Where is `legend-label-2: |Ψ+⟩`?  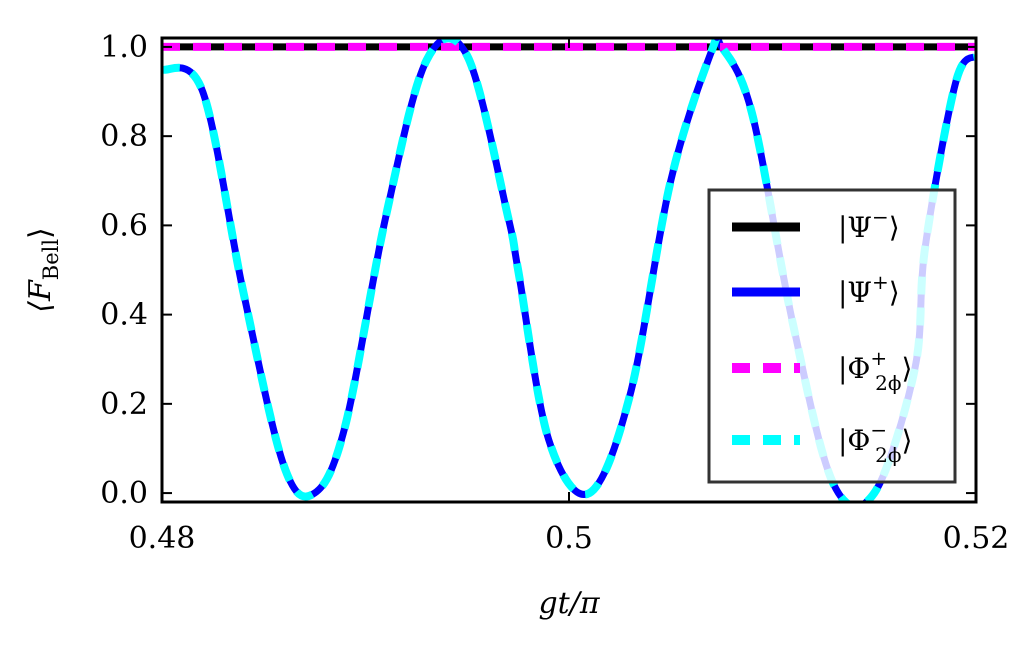
legend-label-2: |Ψ+⟩ is located at coordinates (869, 289).